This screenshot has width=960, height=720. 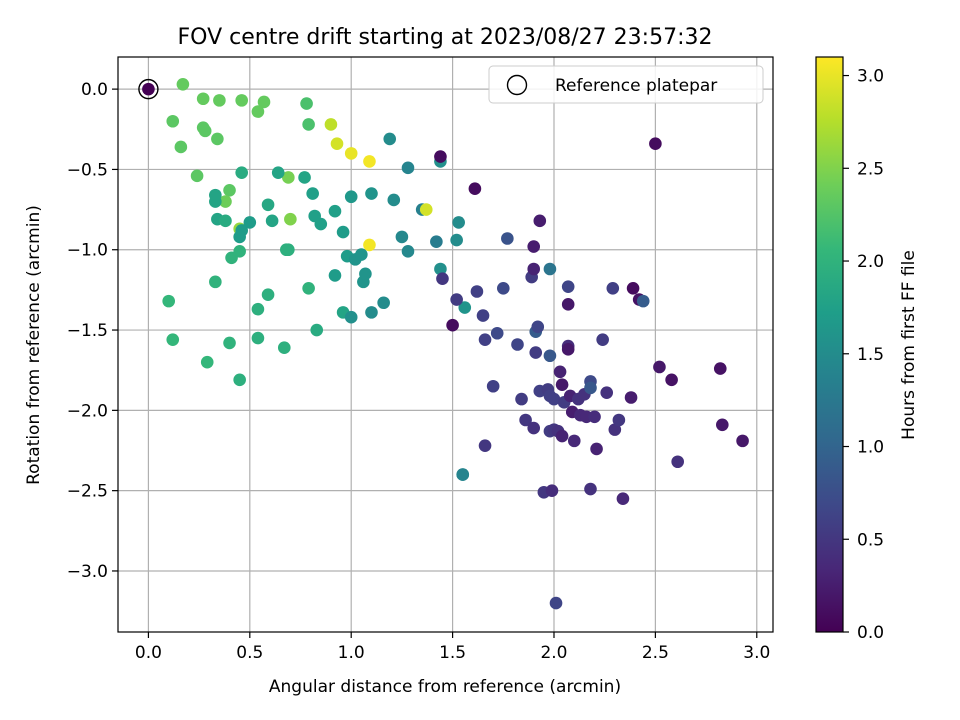 I want to click on x-tick-label: 1.0, so click(x=351, y=653).